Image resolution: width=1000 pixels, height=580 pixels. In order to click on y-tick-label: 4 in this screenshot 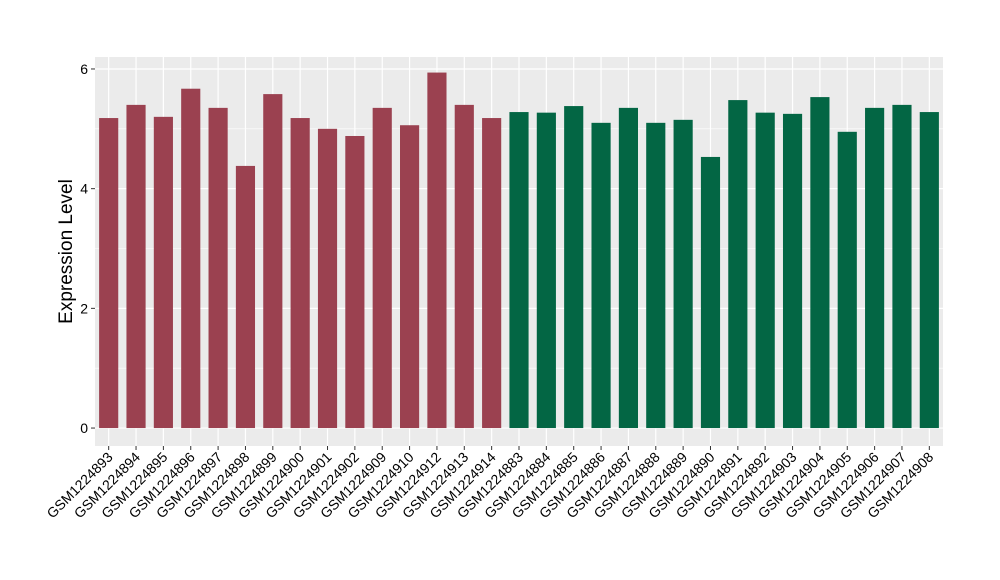, I will do `click(84, 189)`.